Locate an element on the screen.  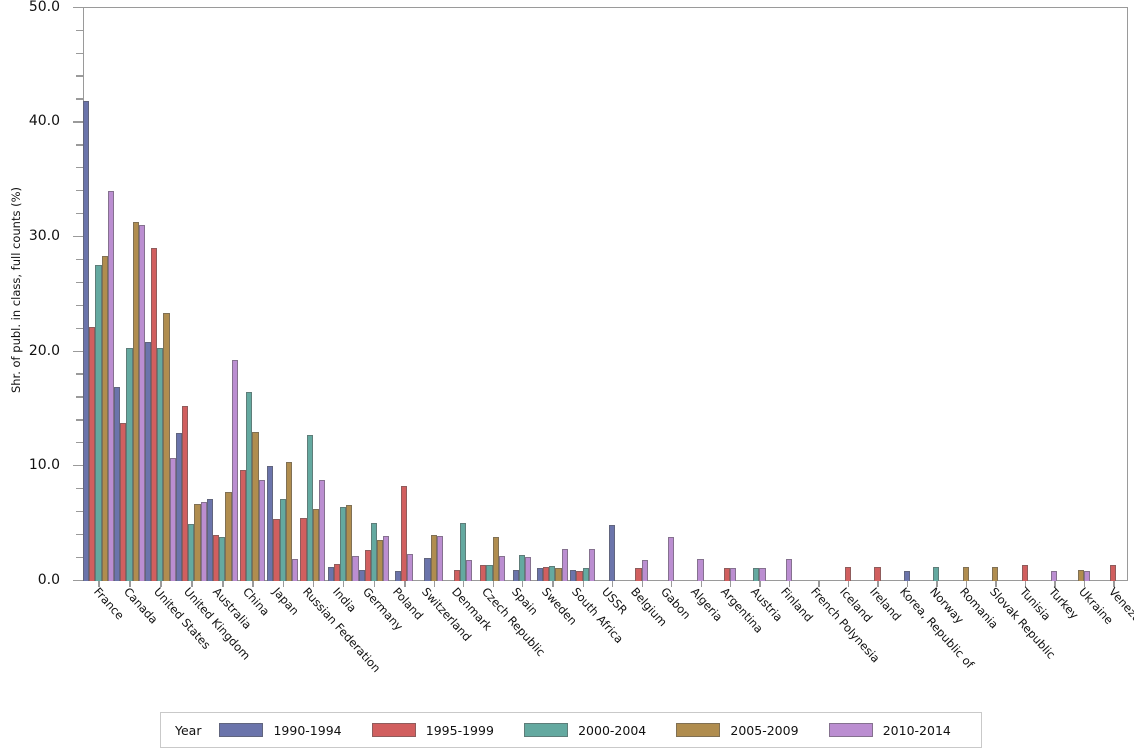
legend-item: 2000-2004 is located at coordinates (600, 730).